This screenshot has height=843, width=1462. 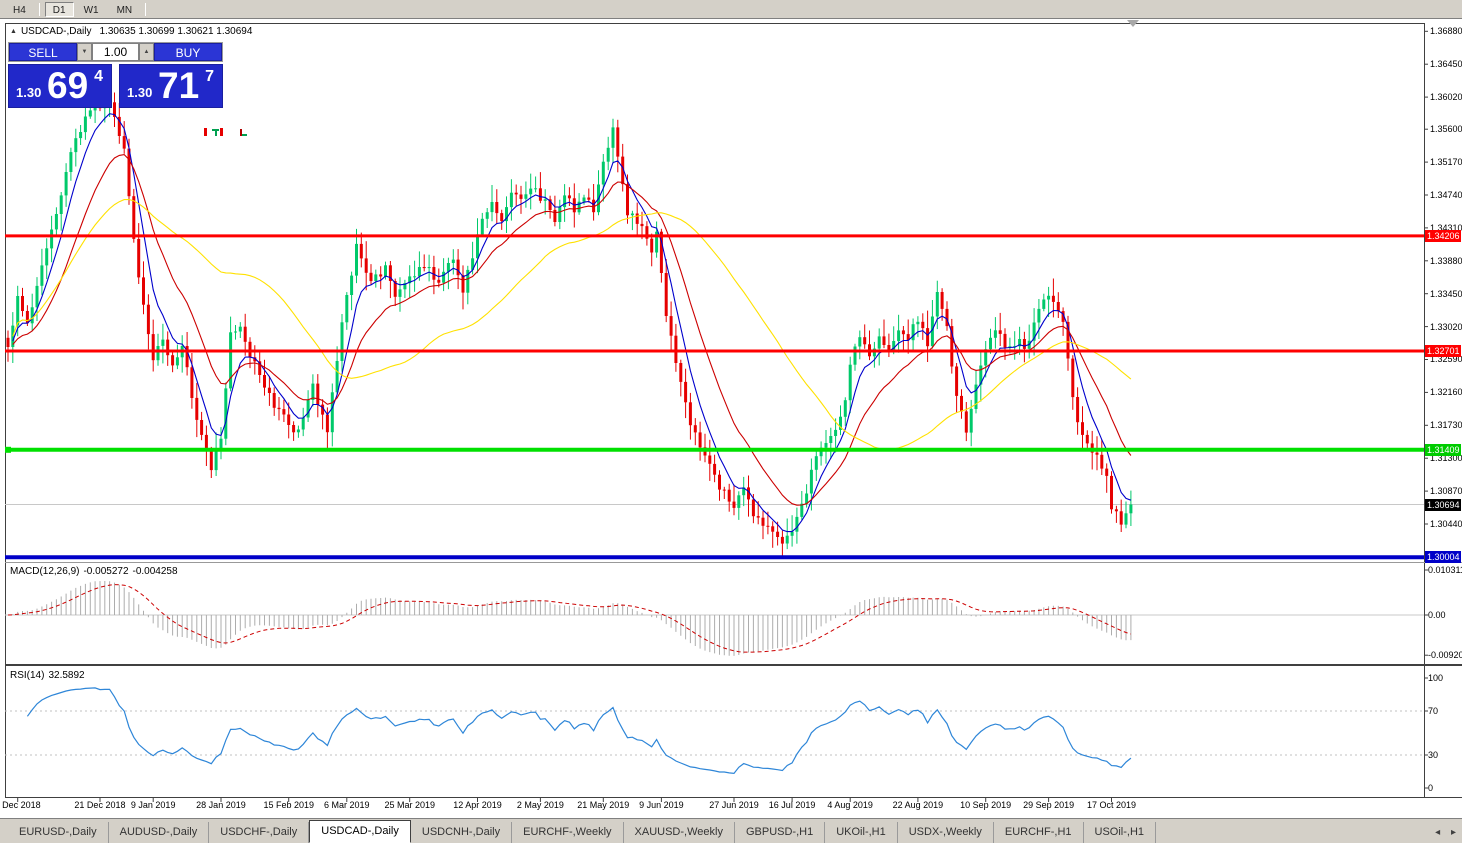 I want to click on collapse-triangle-icon: ▲, so click(x=13, y=31).